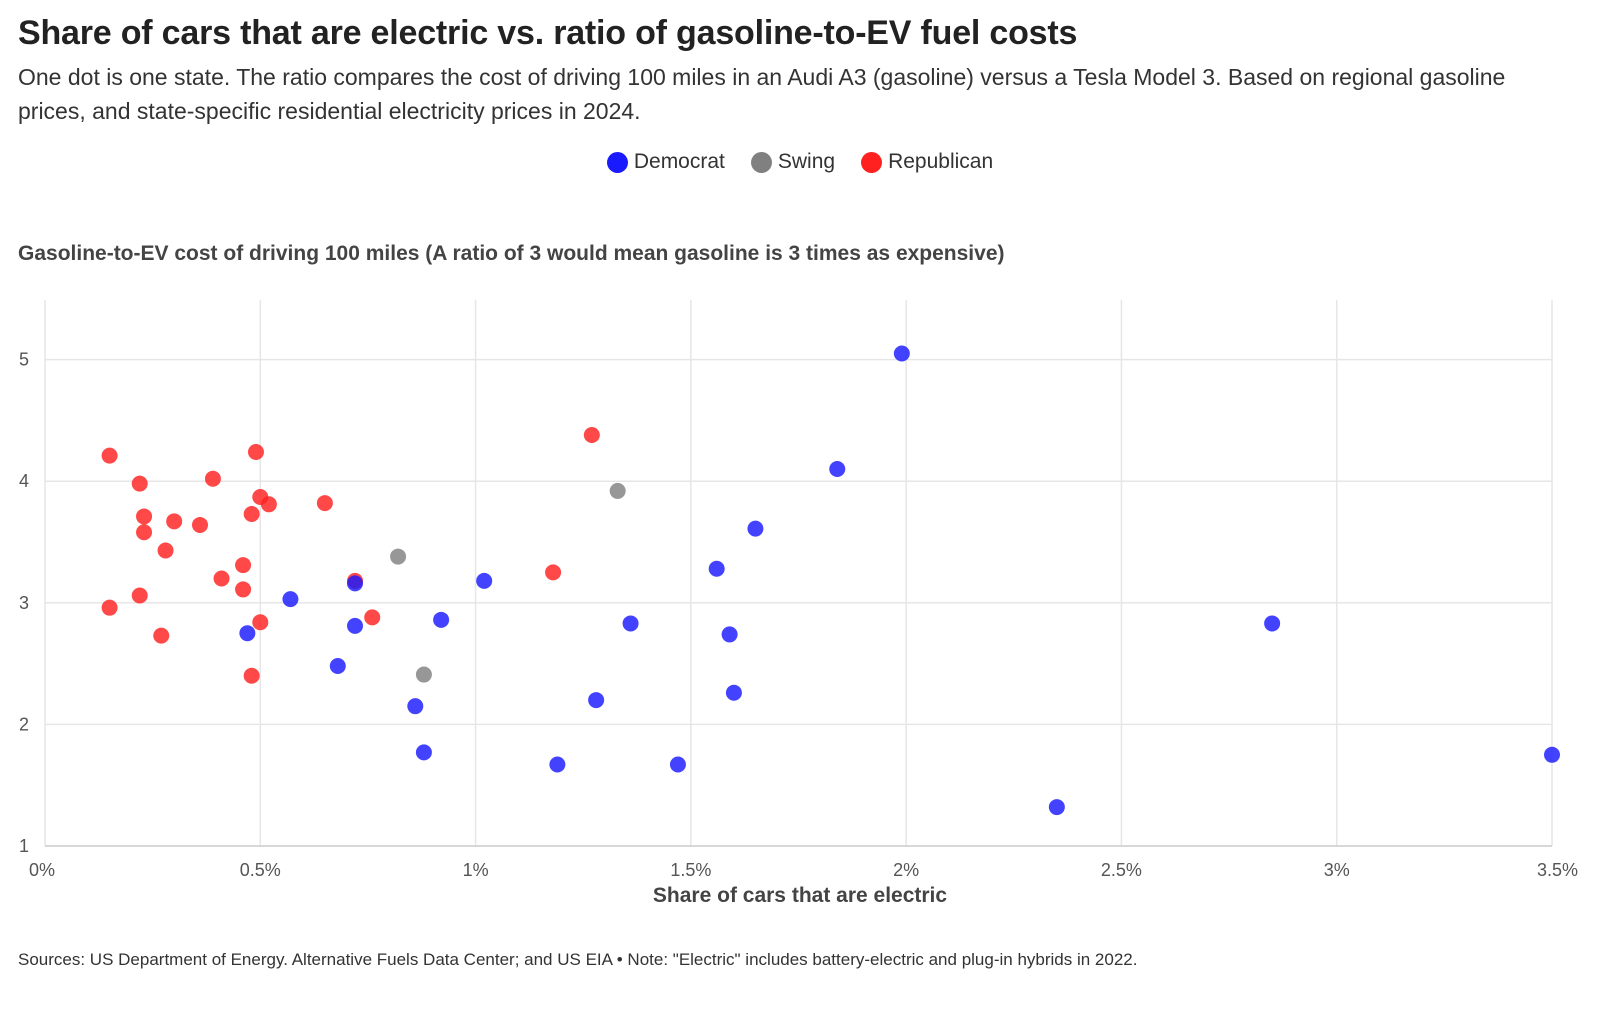 The height and width of the screenshot is (1015, 1600). Describe the element at coordinates (1337, 870) in the screenshot. I see `x-tick-label: 3%` at that location.